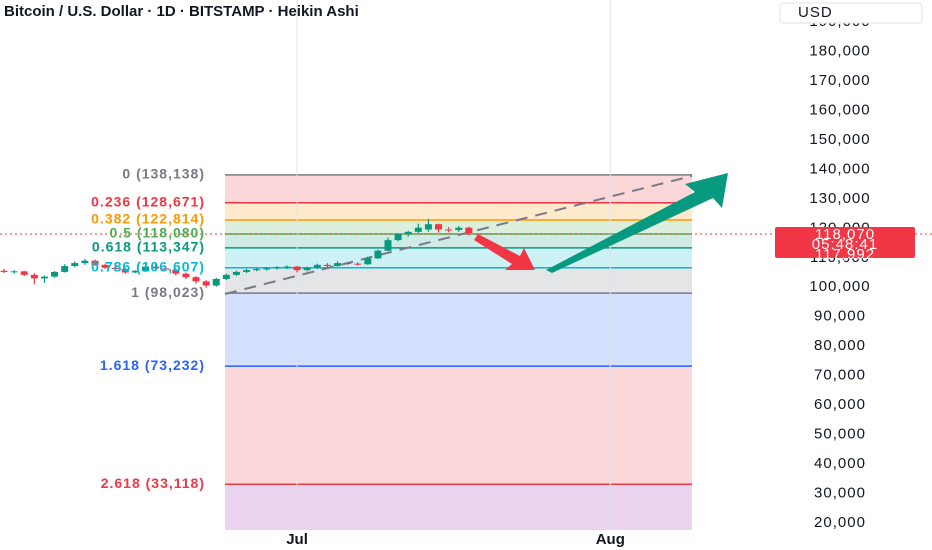  Describe the element at coordinates (840, 522) in the screenshot. I see `y-tick-label: 20,000` at that location.